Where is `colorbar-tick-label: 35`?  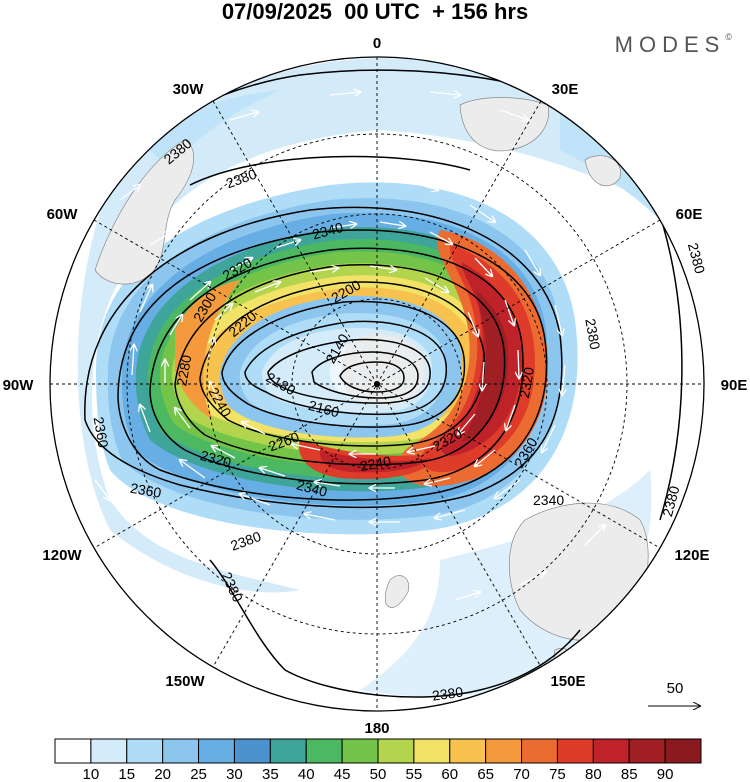 colorbar-tick-label: 35 is located at coordinates (270, 774).